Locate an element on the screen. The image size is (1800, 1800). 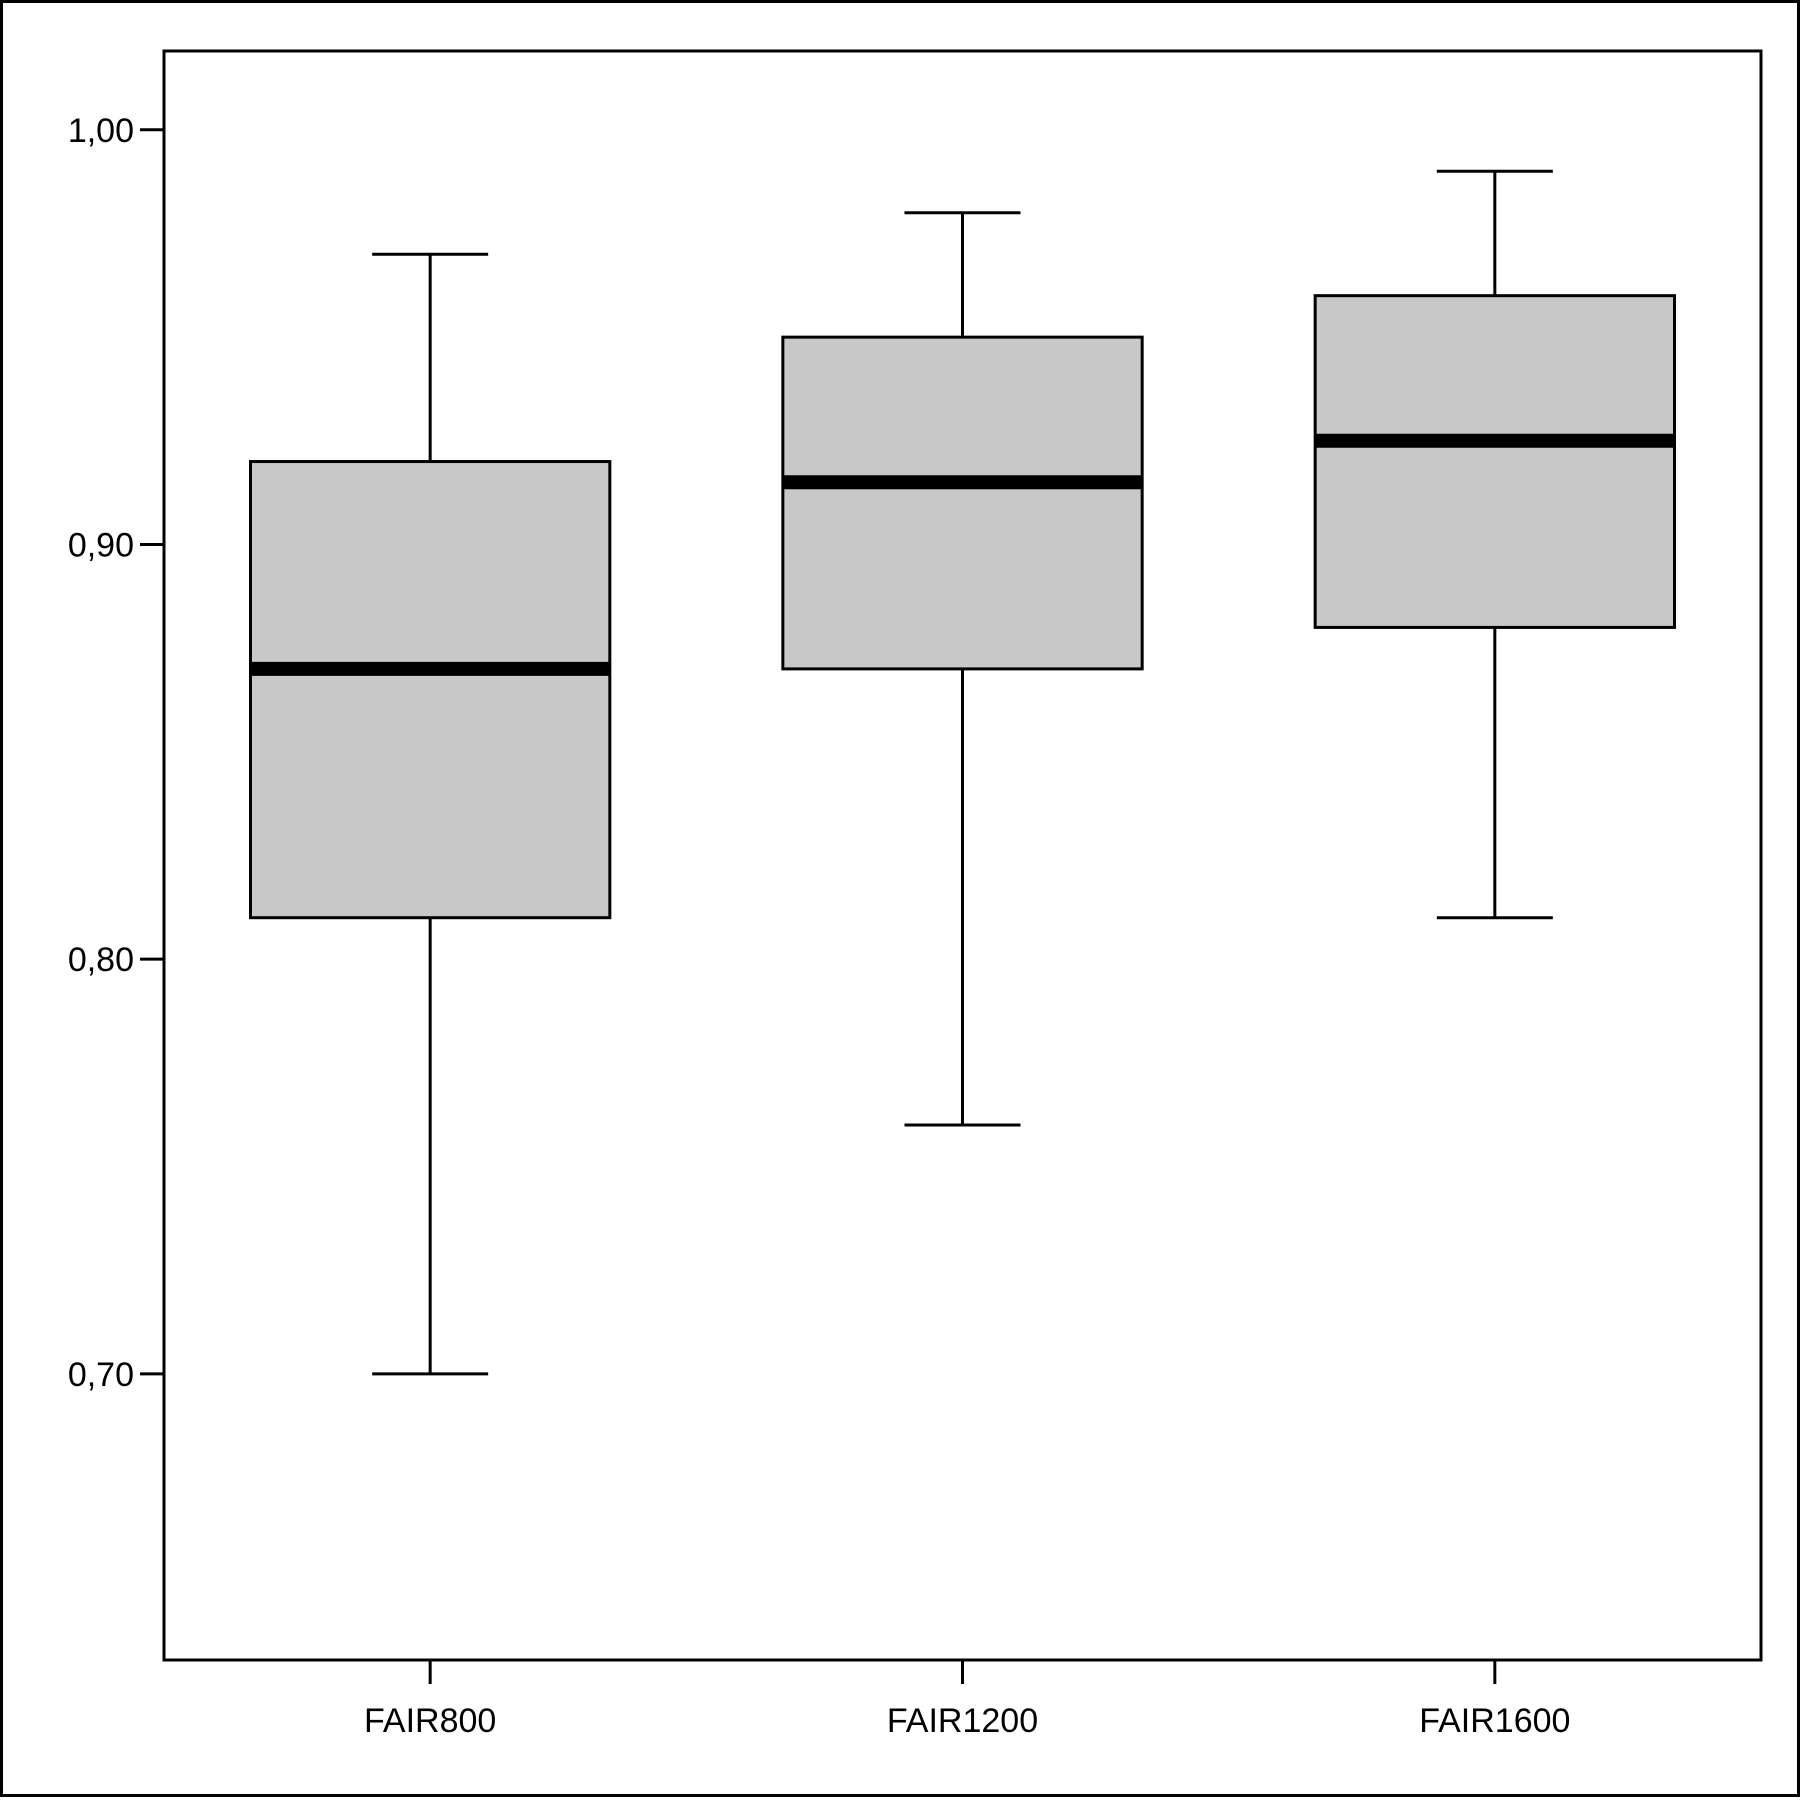
x-tick-label: FAIR1200 is located at coordinates (962, 1721).